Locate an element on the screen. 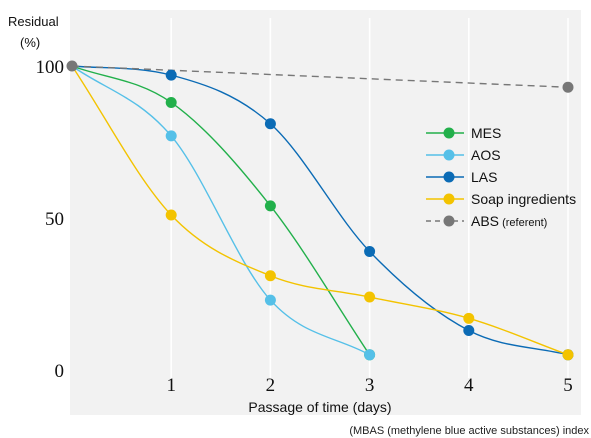 This screenshot has height=438, width=591. x-tick-label-2: 2 is located at coordinates (271, 385).